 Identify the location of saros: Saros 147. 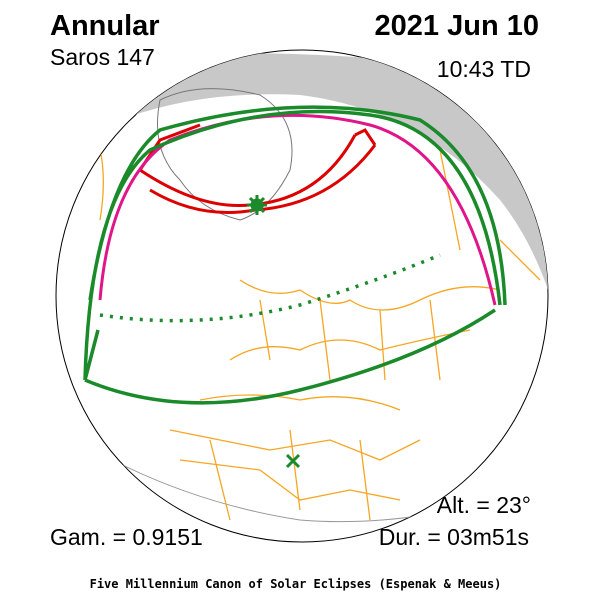
(102, 57).